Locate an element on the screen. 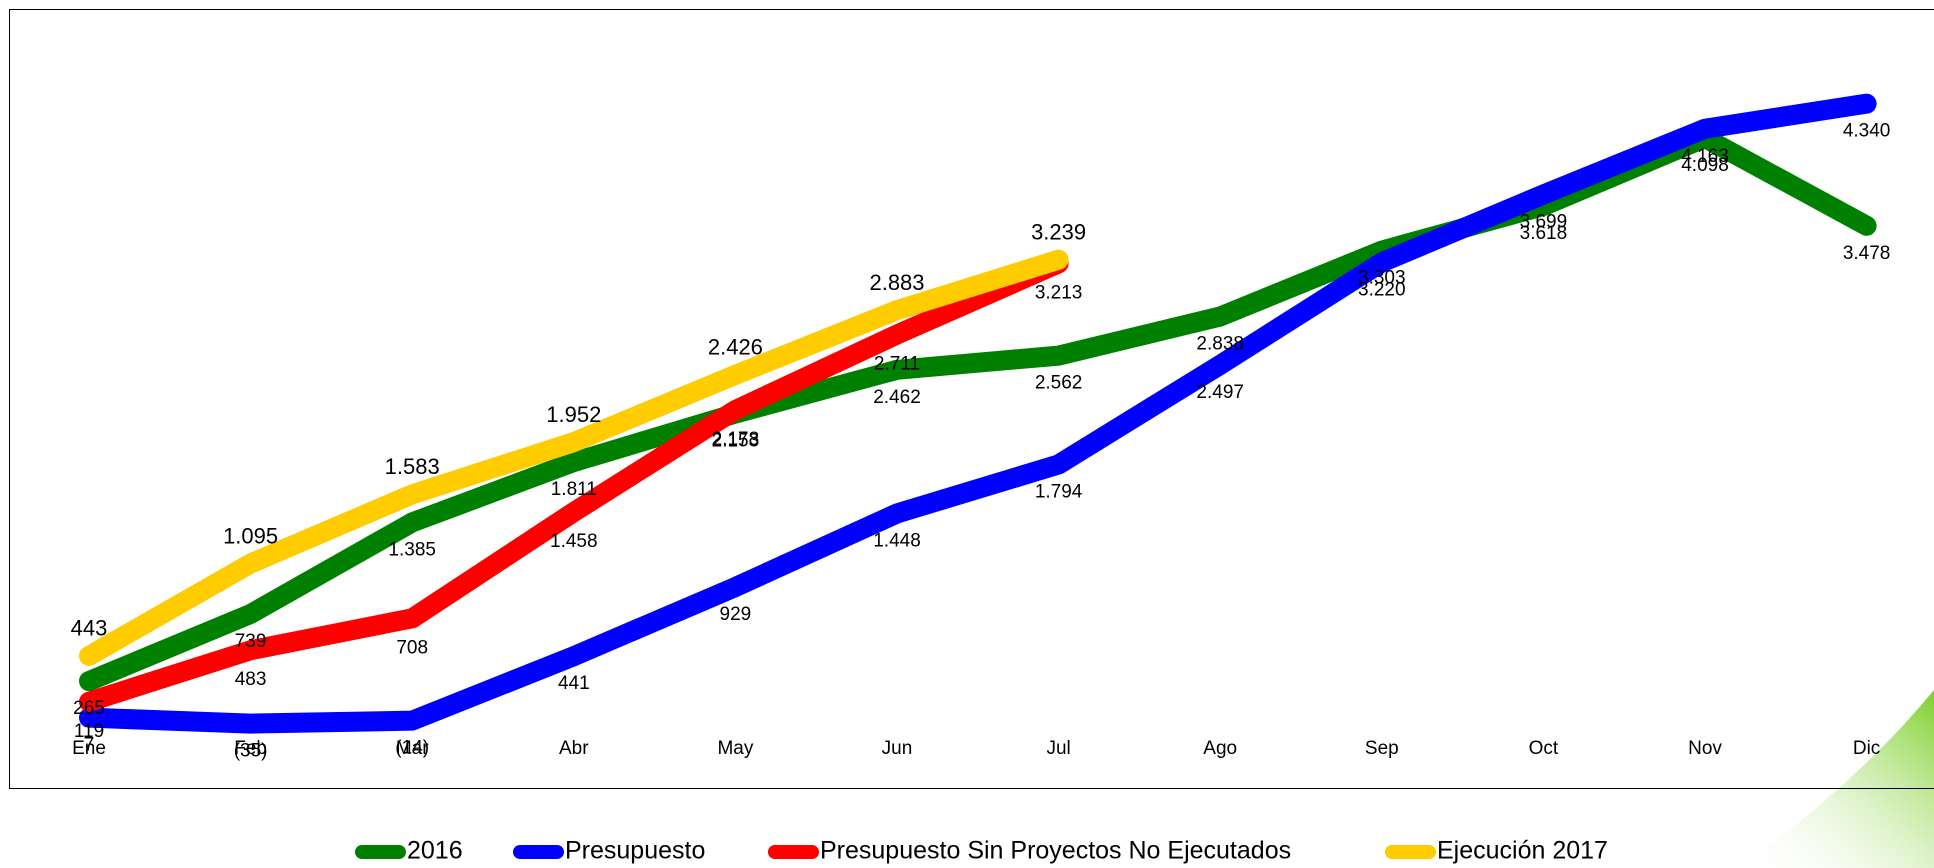  x-tick-label: Dic is located at coordinates (1866, 748).